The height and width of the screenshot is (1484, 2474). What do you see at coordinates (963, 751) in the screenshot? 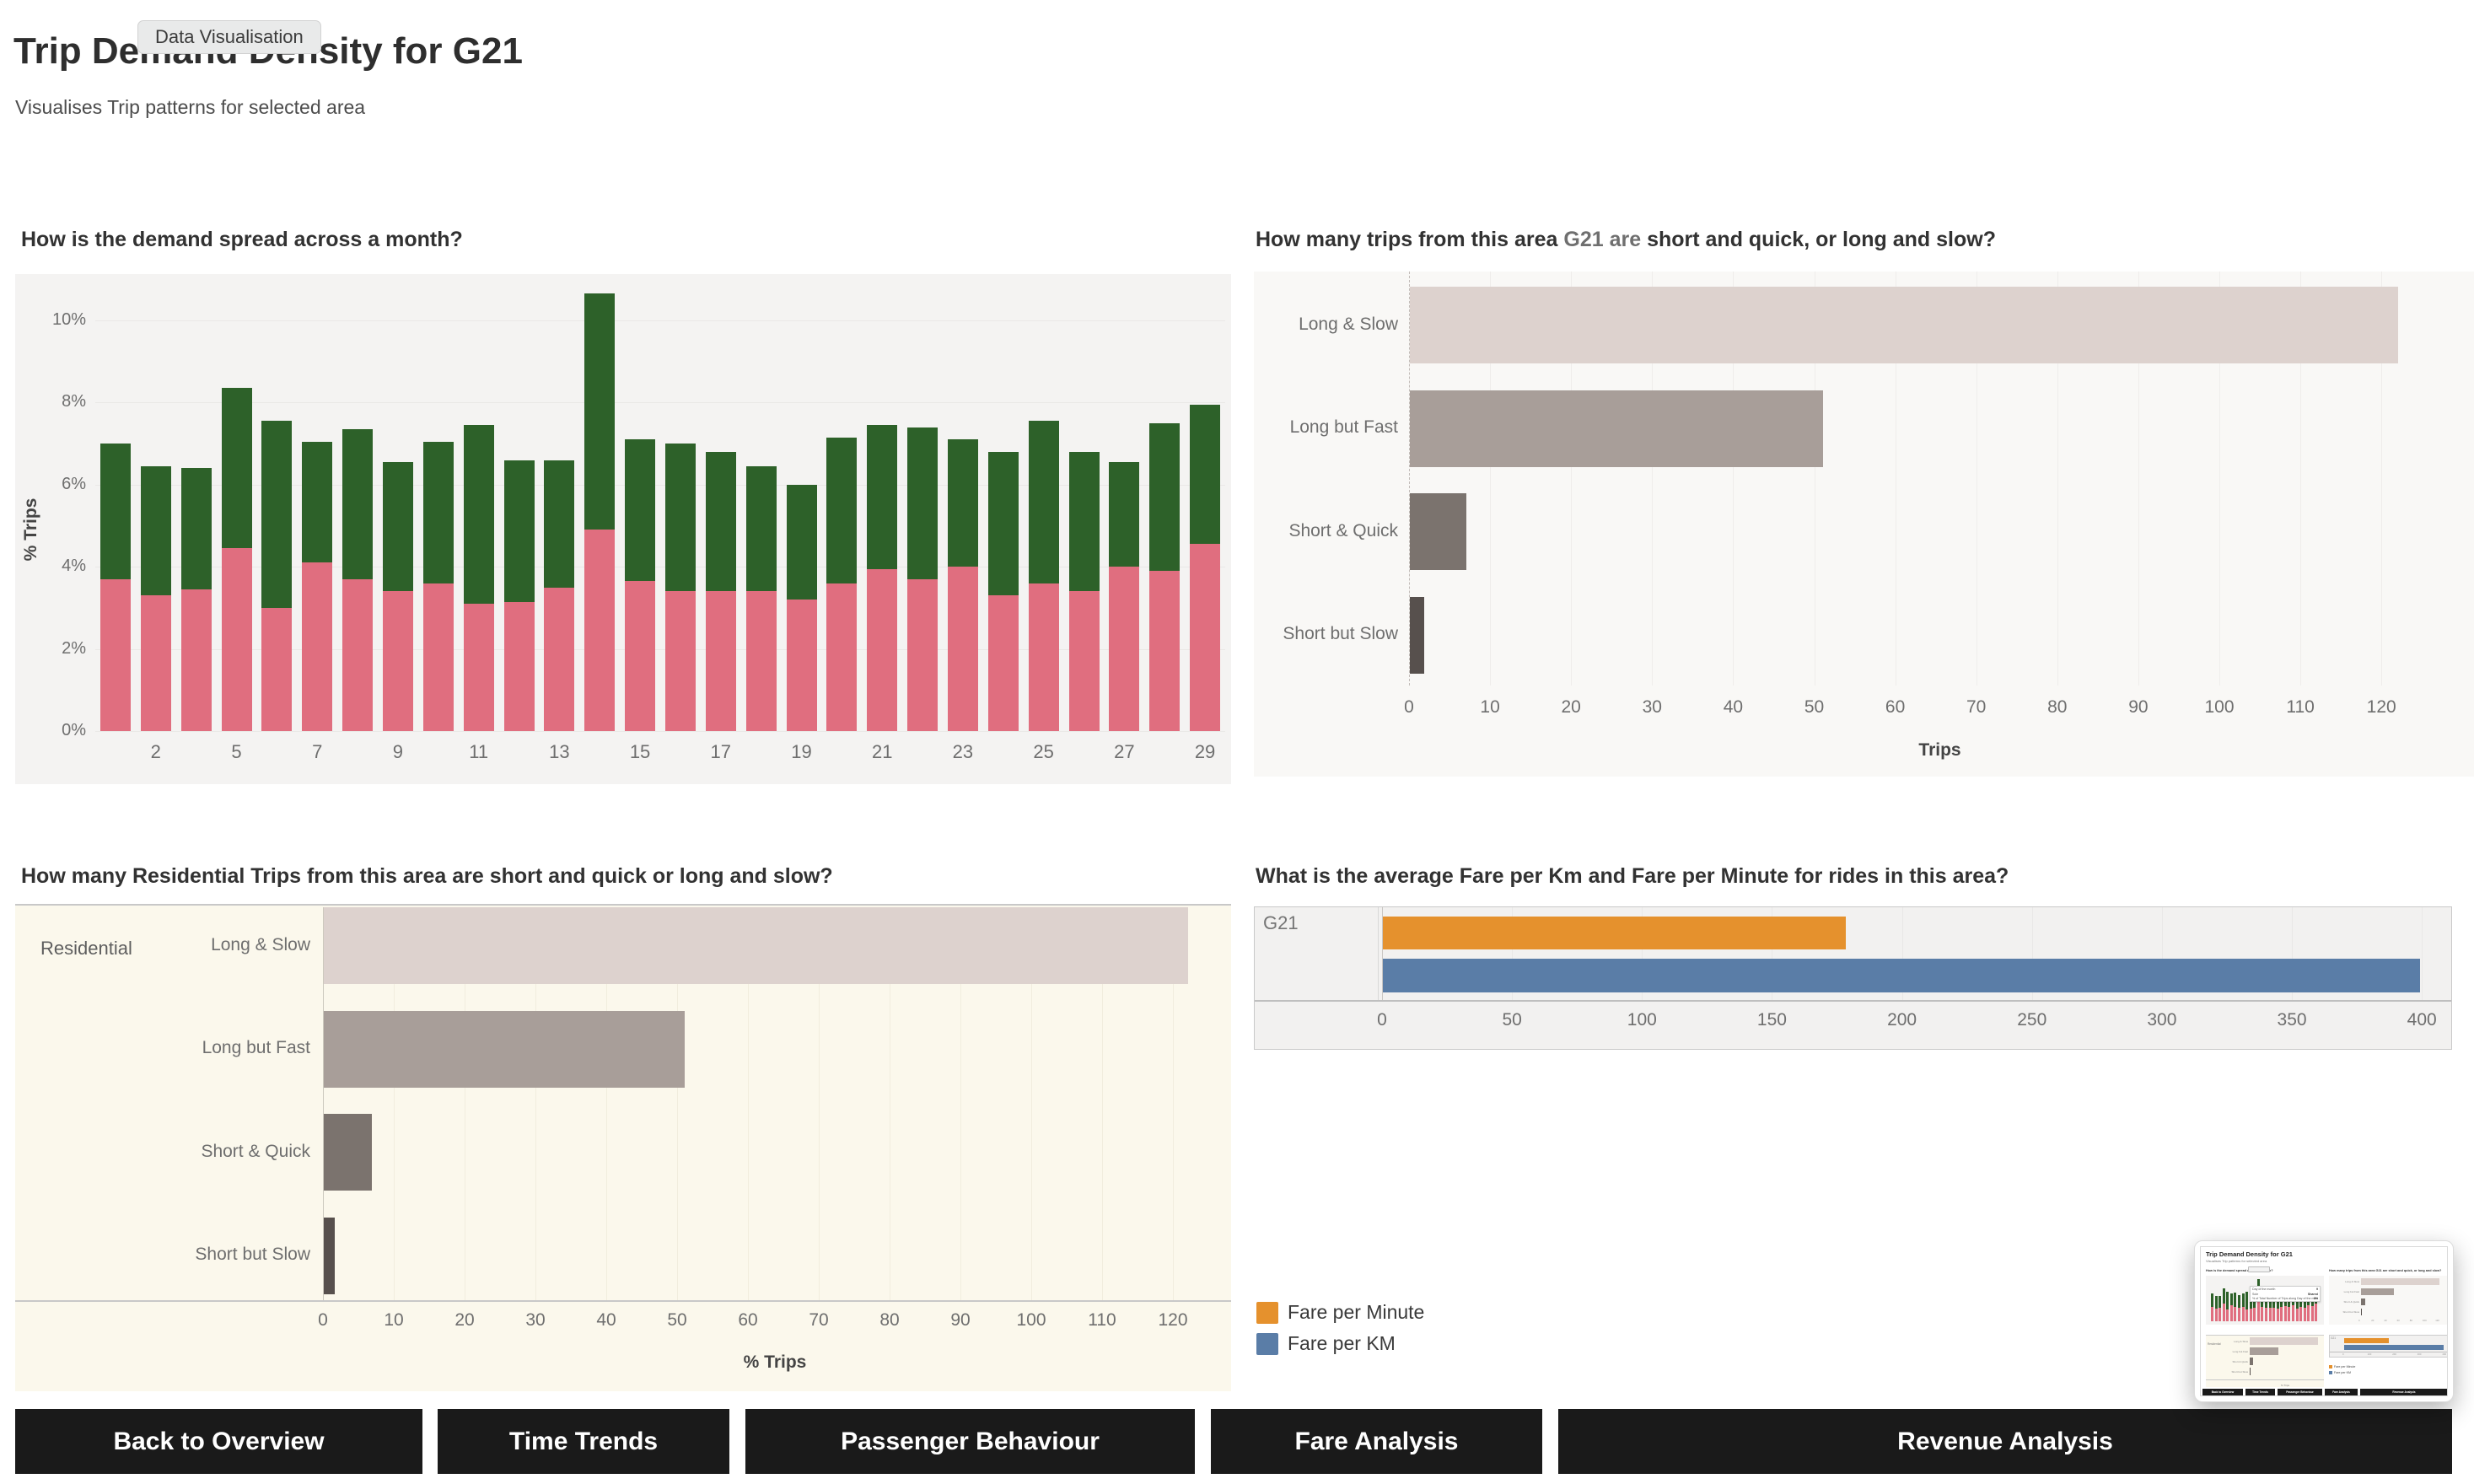
I see `x-tick-label: 23` at bounding box center [963, 751].